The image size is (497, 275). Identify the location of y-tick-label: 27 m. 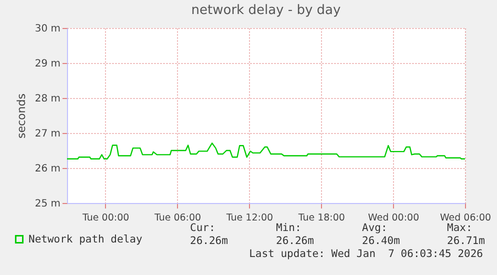
(47, 134).